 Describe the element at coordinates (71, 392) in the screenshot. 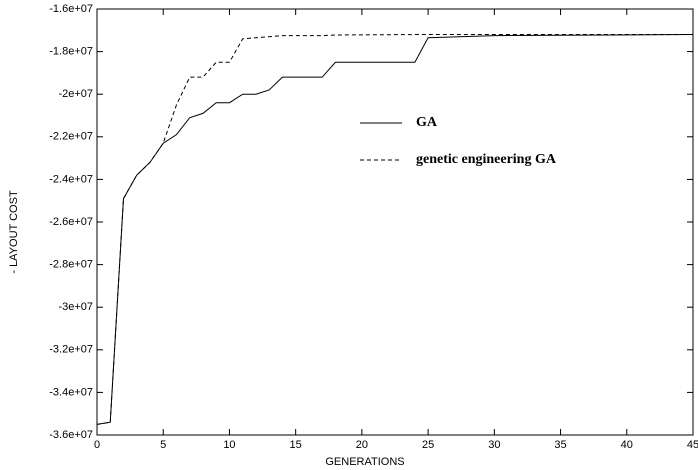

I see `y-tick-label: -3.4e+07` at that location.